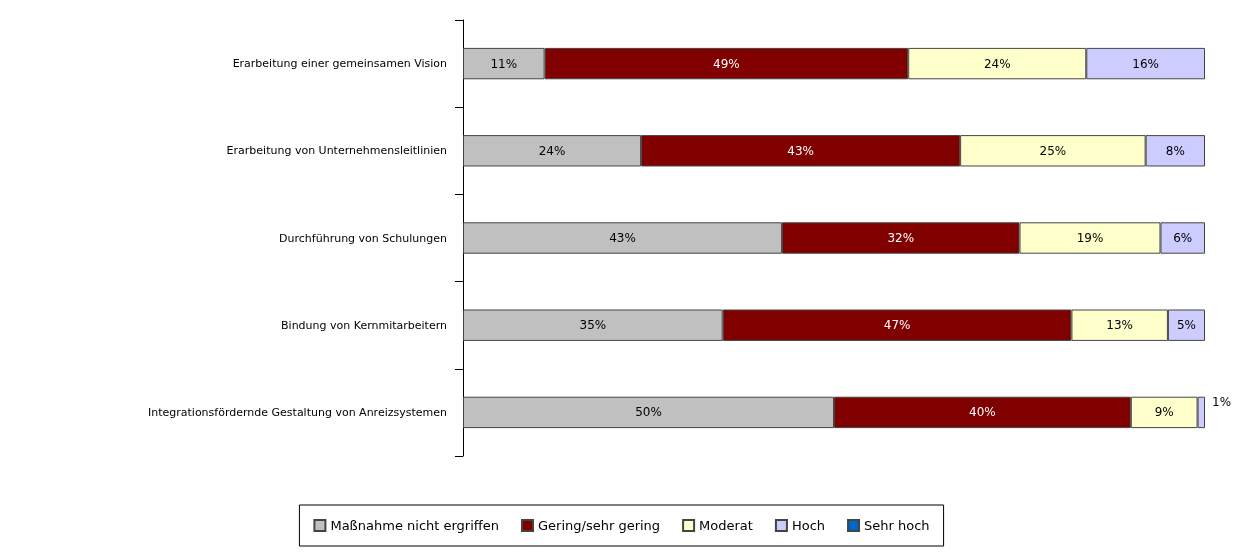  What do you see at coordinates (1186, 325) in the screenshot?
I see `data-label: 5%` at bounding box center [1186, 325].